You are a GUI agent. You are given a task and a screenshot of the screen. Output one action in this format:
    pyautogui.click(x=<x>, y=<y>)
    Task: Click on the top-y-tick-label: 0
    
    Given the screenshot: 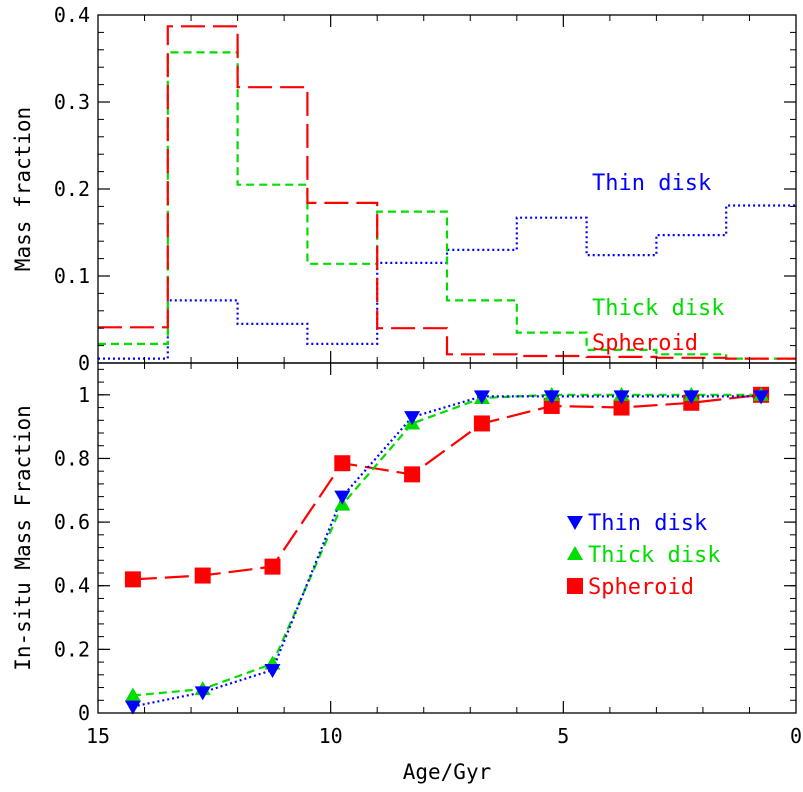 What is the action you would take?
    pyautogui.click(x=84, y=363)
    